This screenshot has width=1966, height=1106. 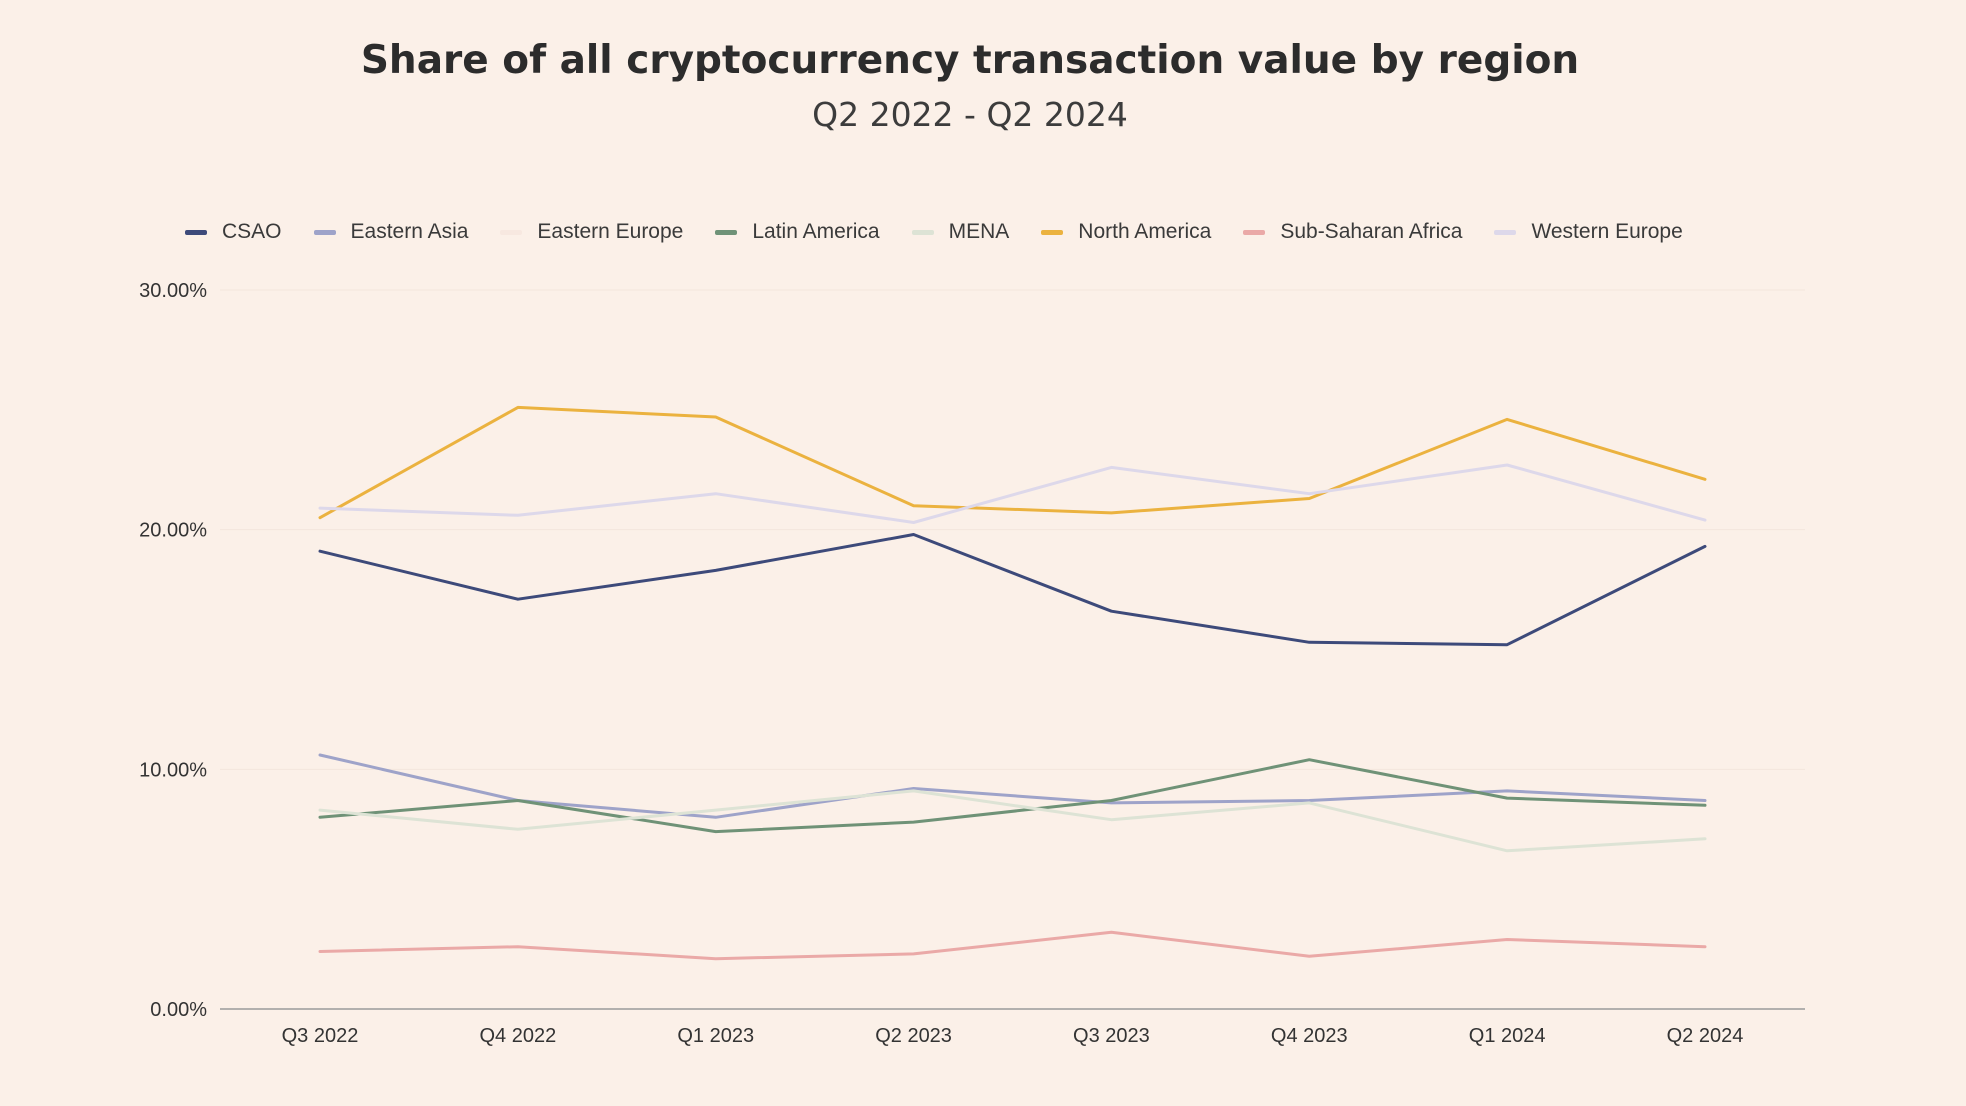 I want to click on legend-label: Sub-Saharan Africa, so click(x=1371, y=231).